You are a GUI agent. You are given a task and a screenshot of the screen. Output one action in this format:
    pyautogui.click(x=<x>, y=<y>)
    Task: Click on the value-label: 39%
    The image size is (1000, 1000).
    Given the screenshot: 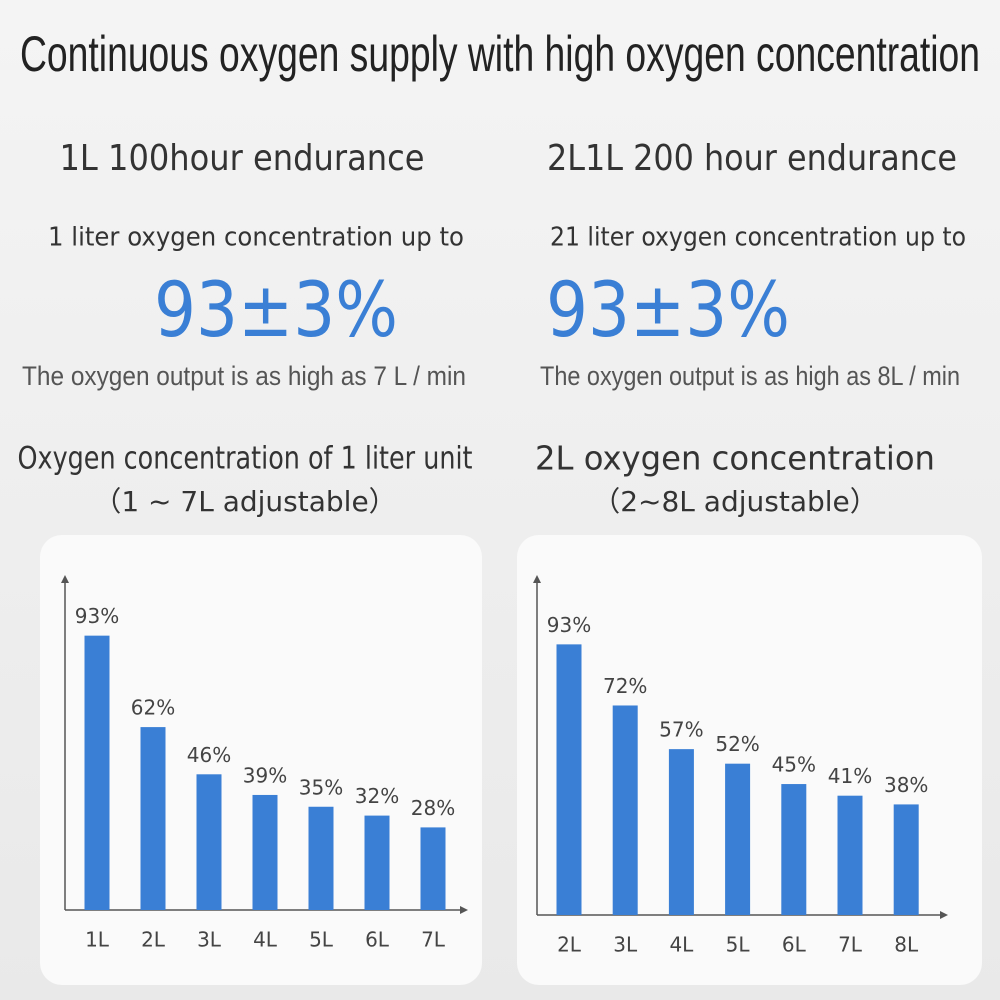 What is the action you would take?
    pyautogui.click(x=265, y=775)
    